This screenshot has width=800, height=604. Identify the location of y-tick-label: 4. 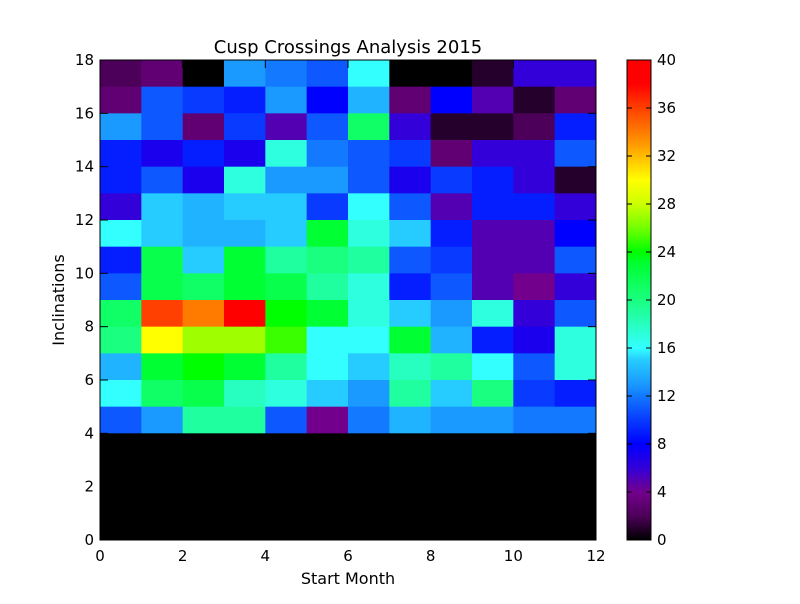
(89, 433).